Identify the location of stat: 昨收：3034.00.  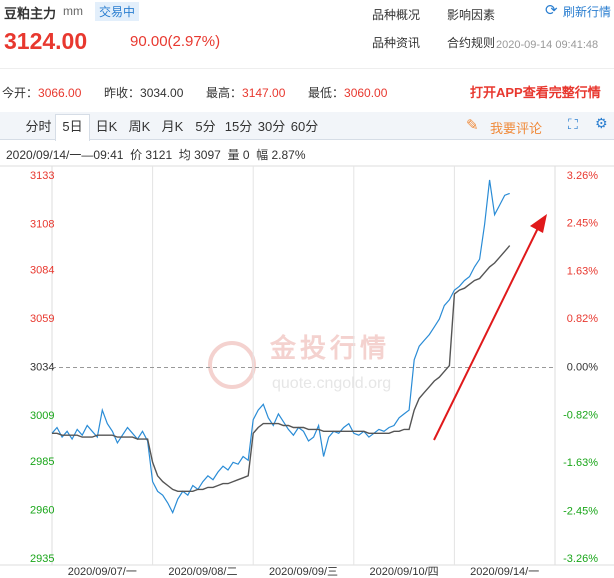
(143, 92).